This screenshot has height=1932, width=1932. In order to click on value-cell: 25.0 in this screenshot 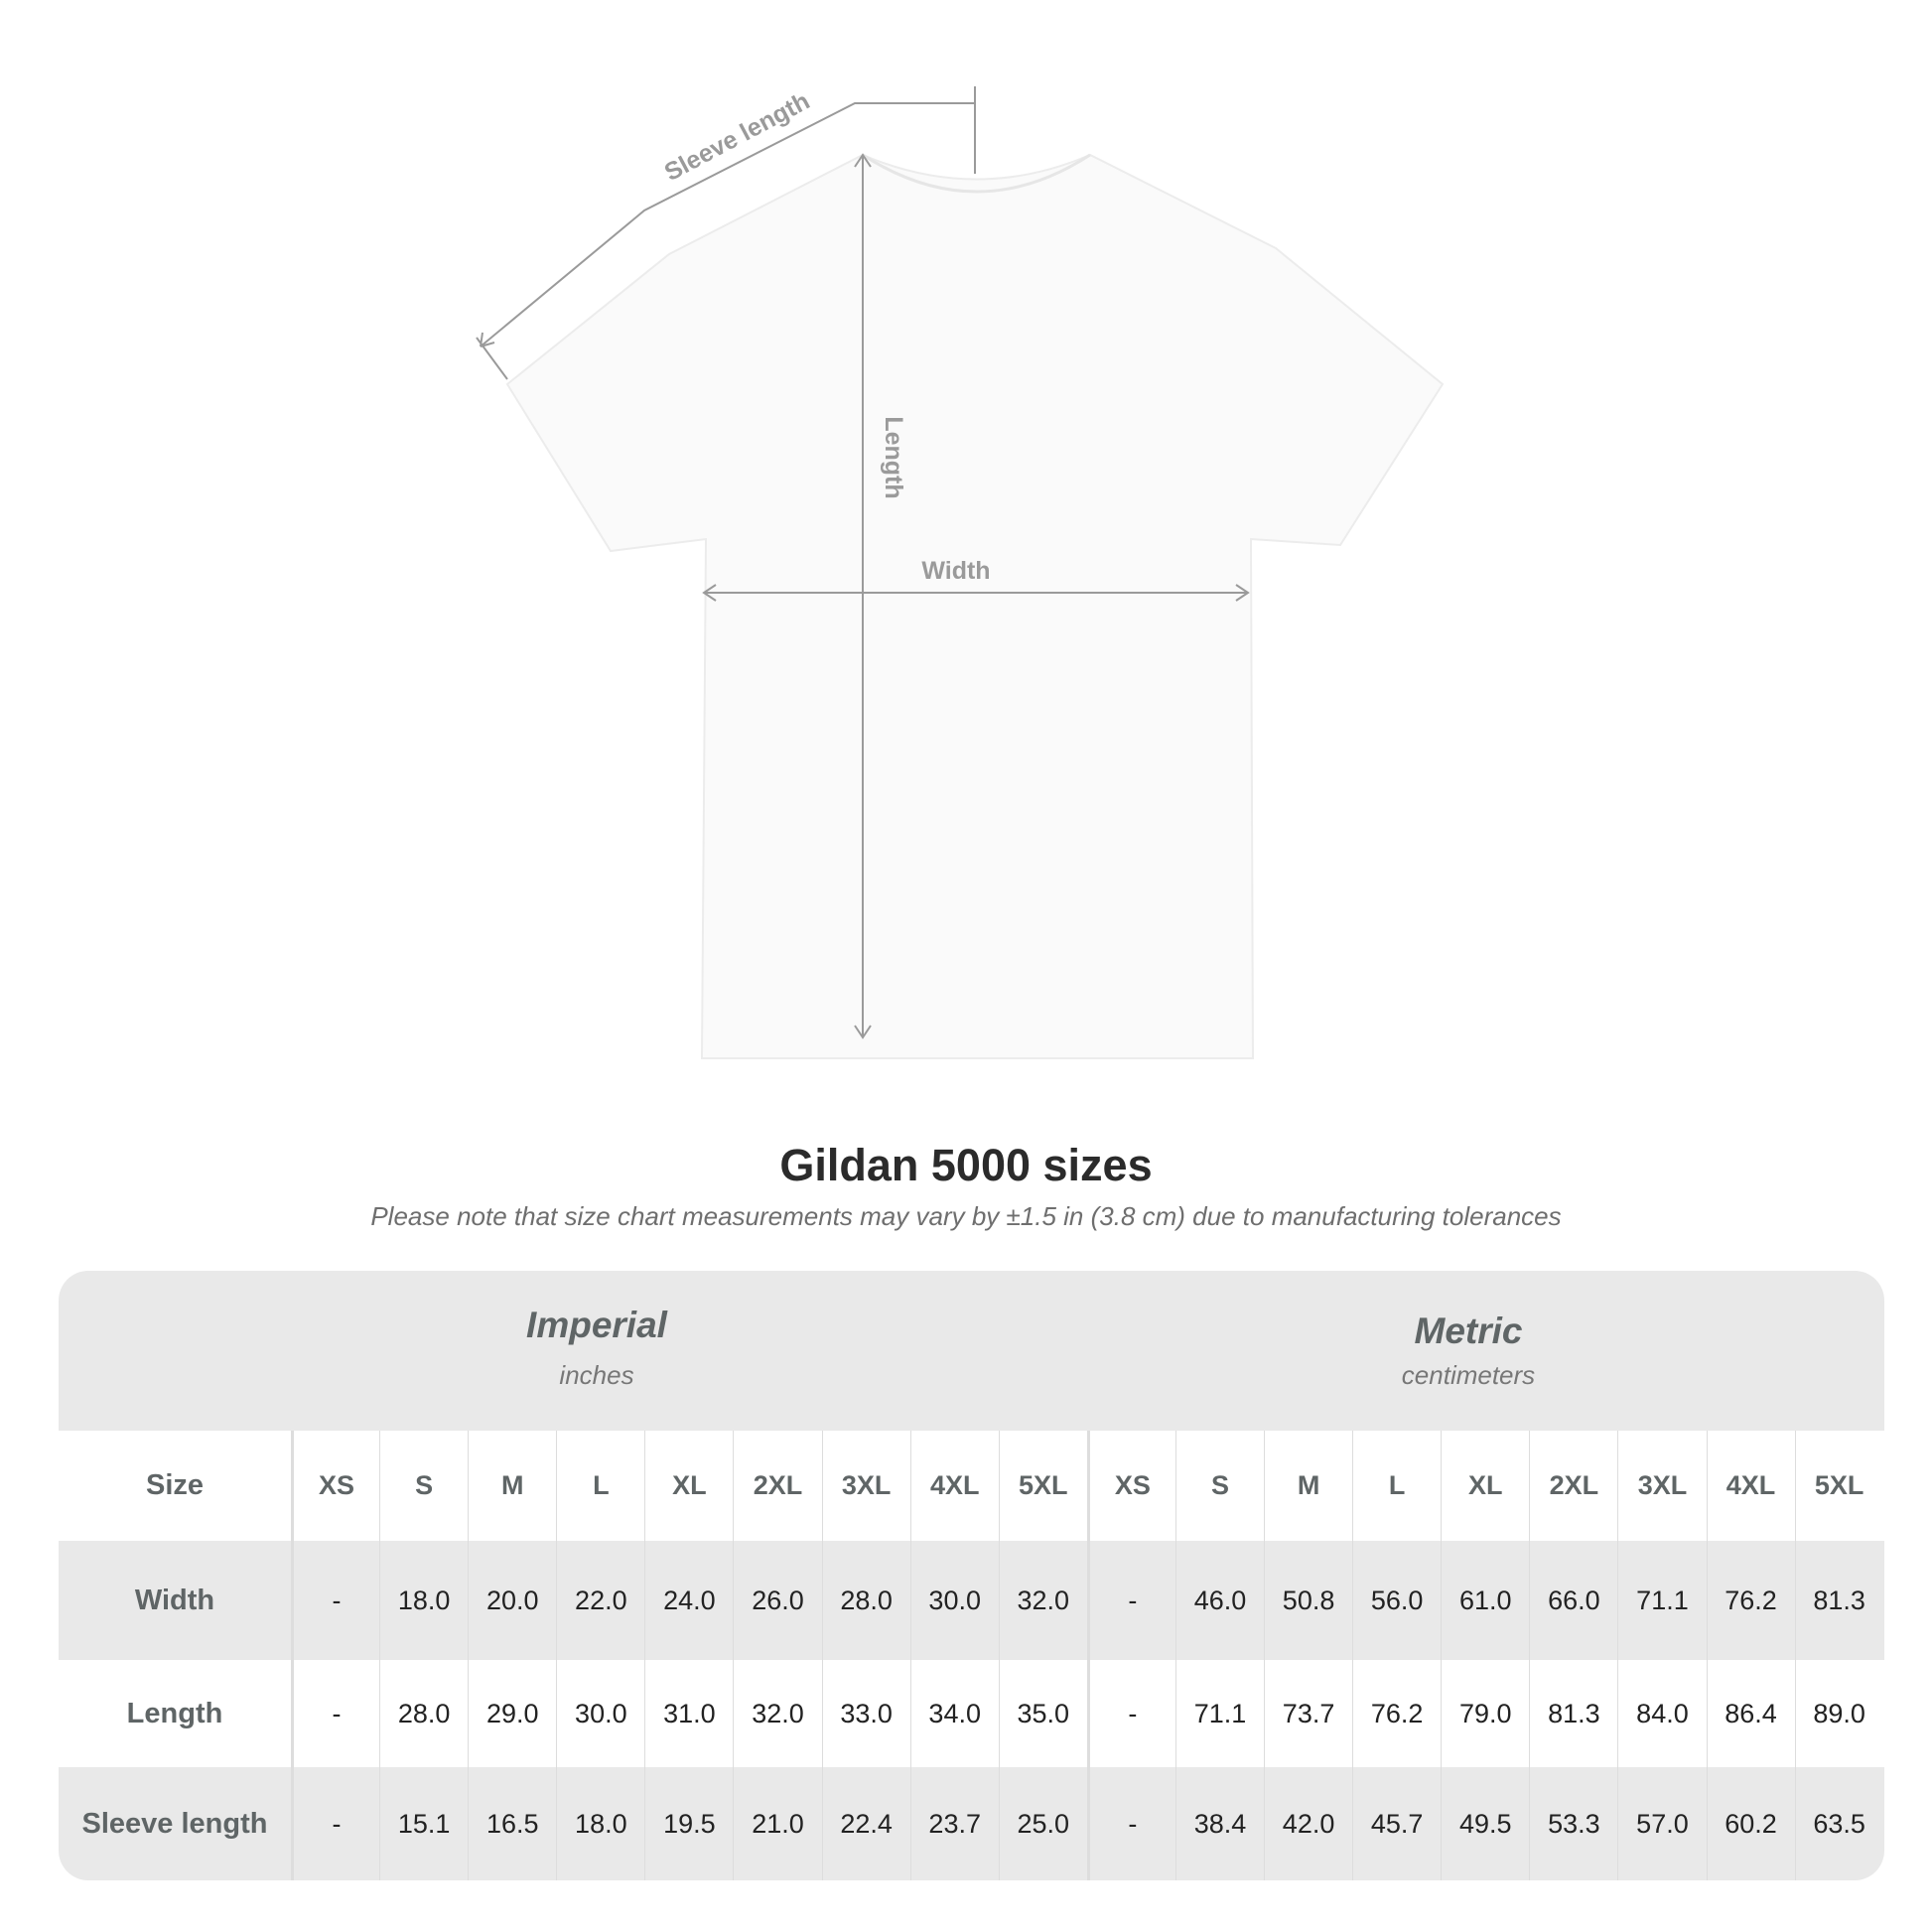, I will do `click(1042, 1823)`.